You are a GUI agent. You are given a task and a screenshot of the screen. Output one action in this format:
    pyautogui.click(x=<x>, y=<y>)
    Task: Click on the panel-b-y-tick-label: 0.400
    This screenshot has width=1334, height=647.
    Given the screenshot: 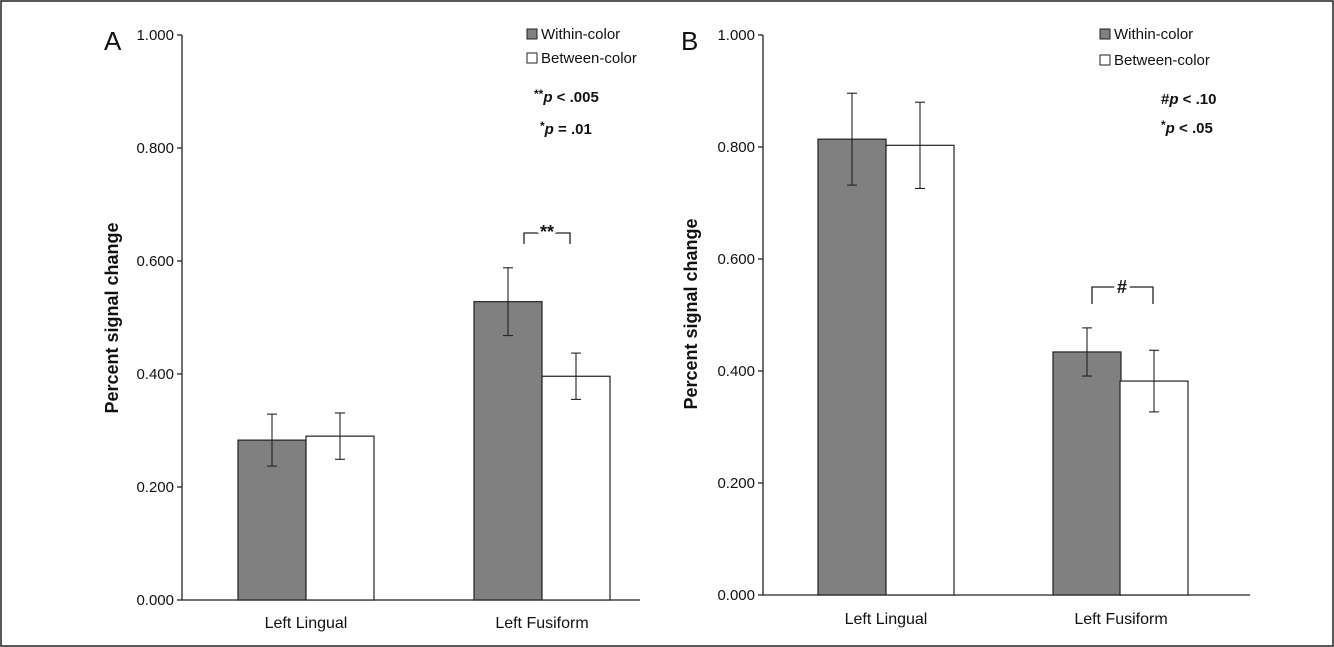 What is the action you would take?
    pyautogui.click(x=736, y=371)
    